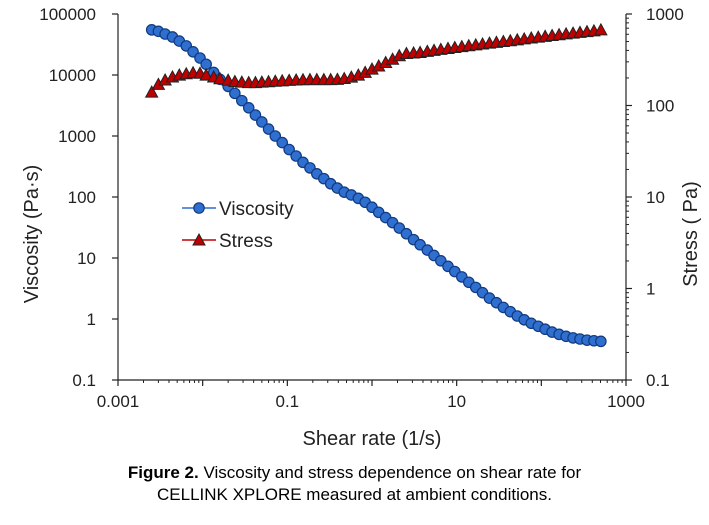 The width and height of the screenshot is (709, 525). I want to click on legend-item-stress: Stress, so click(227, 241).